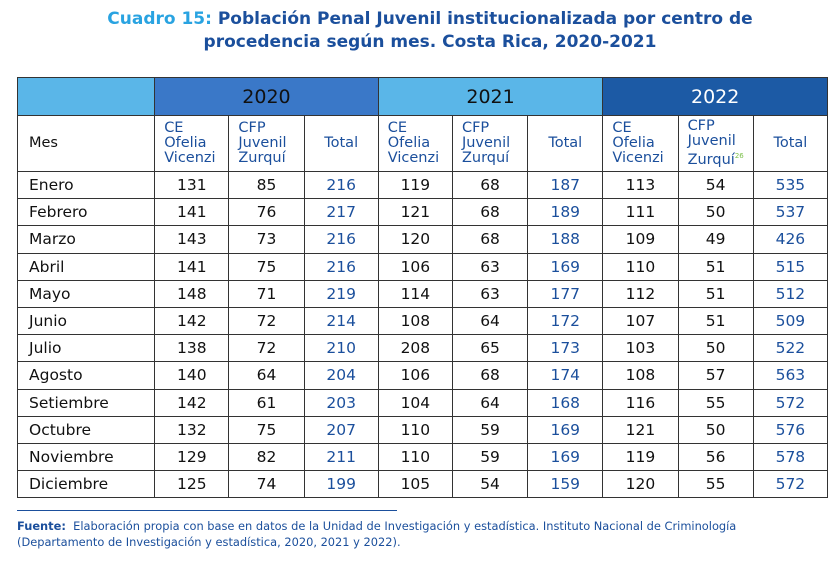 The image size is (840, 561). What do you see at coordinates (790, 429) in the screenshot?
I see `total-cell: 576` at bounding box center [790, 429].